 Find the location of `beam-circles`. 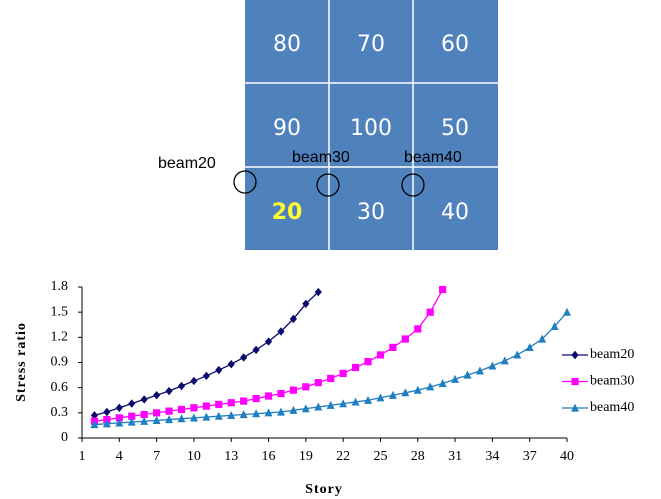

beam-circles is located at coordinates (329, 183).